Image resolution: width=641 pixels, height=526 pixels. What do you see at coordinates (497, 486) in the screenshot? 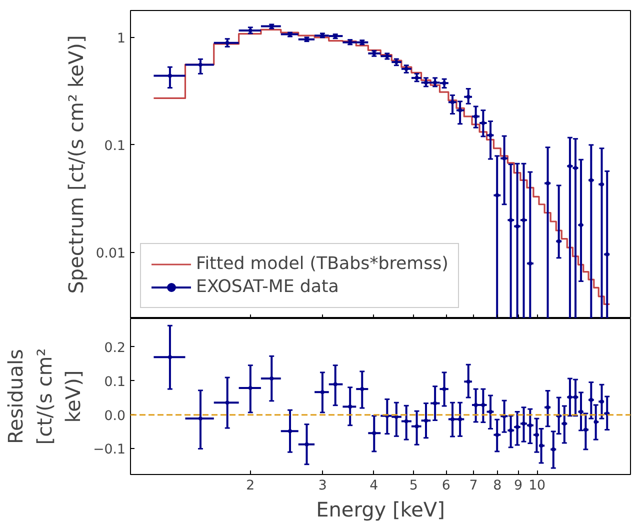
I see `x-tick-label: 8` at bounding box center [497, 486].